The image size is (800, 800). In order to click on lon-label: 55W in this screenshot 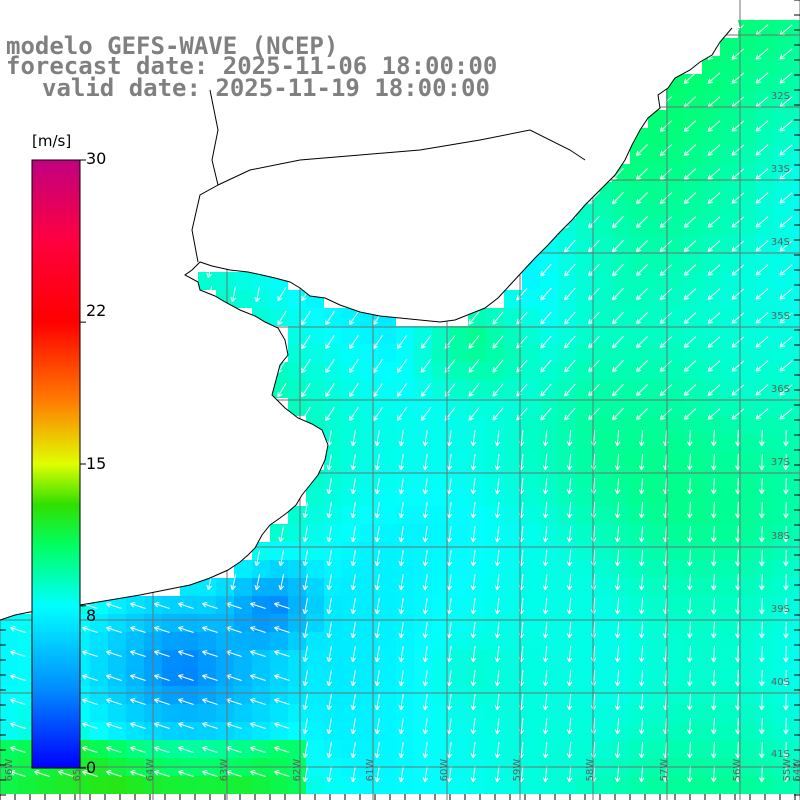, I will do `click(787, 770)`.